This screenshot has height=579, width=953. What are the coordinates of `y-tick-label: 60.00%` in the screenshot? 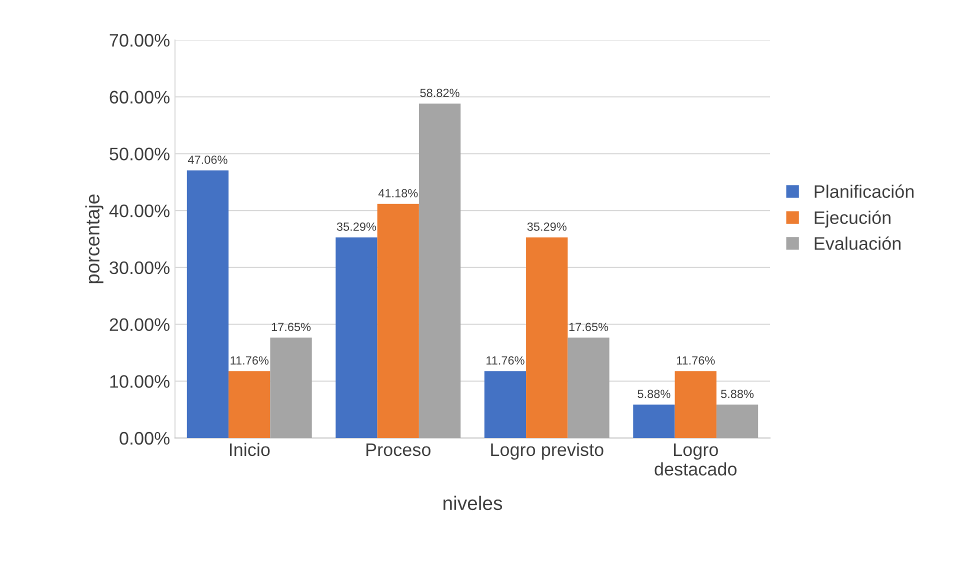 It's located at (140, 97).